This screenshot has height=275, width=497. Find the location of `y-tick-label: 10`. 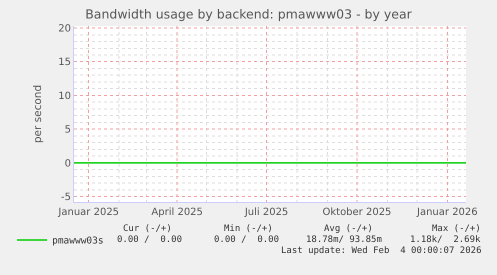

y-tick-label: 10 is located at coordinates (64, 96).